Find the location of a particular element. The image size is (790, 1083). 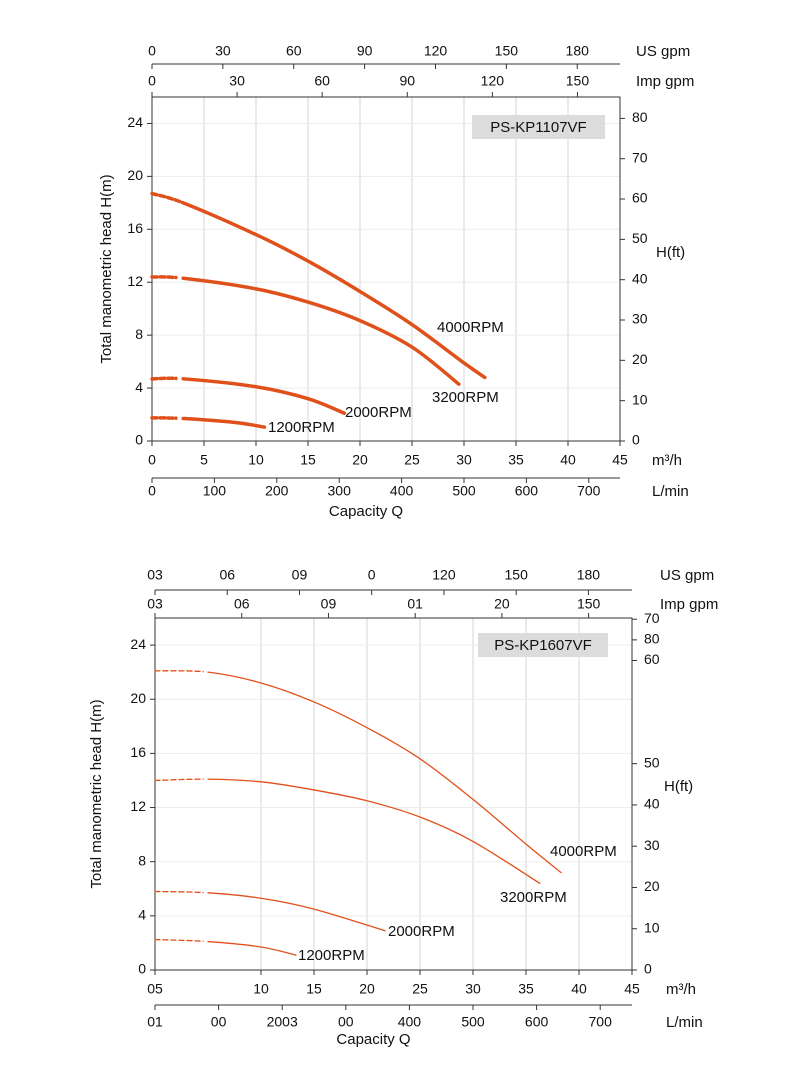

chart-title: PS-KP1607VF is located at coordinates (543, 645).